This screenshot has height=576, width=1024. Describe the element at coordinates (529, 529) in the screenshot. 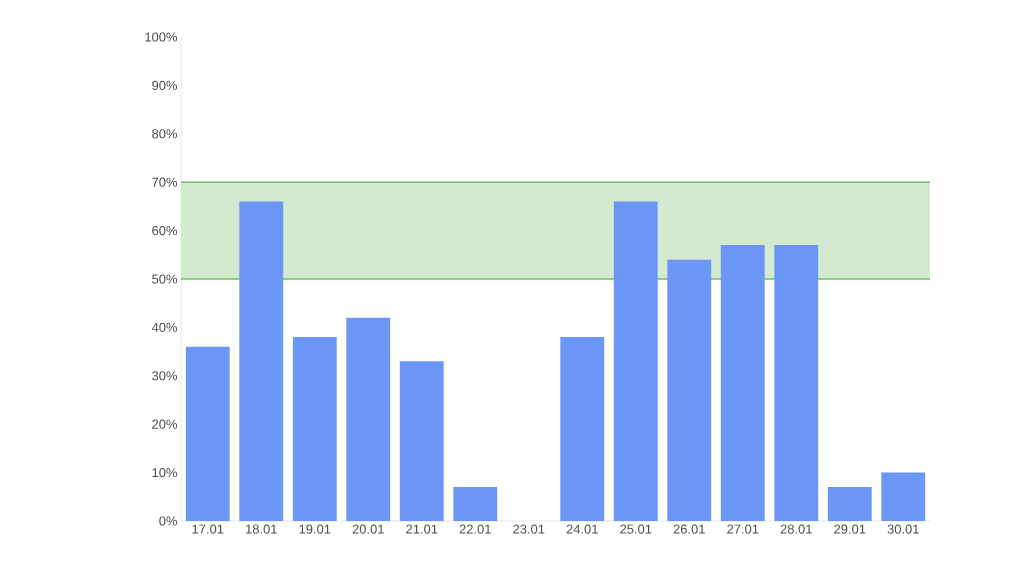

I see `x-tick-label: 23.01` at that location.